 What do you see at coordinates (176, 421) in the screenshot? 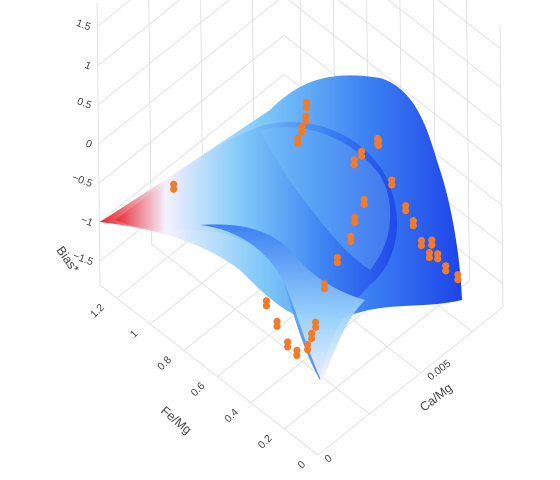
I see `x-axis-title: Fe/Mg` at bounding box center [176, 421].